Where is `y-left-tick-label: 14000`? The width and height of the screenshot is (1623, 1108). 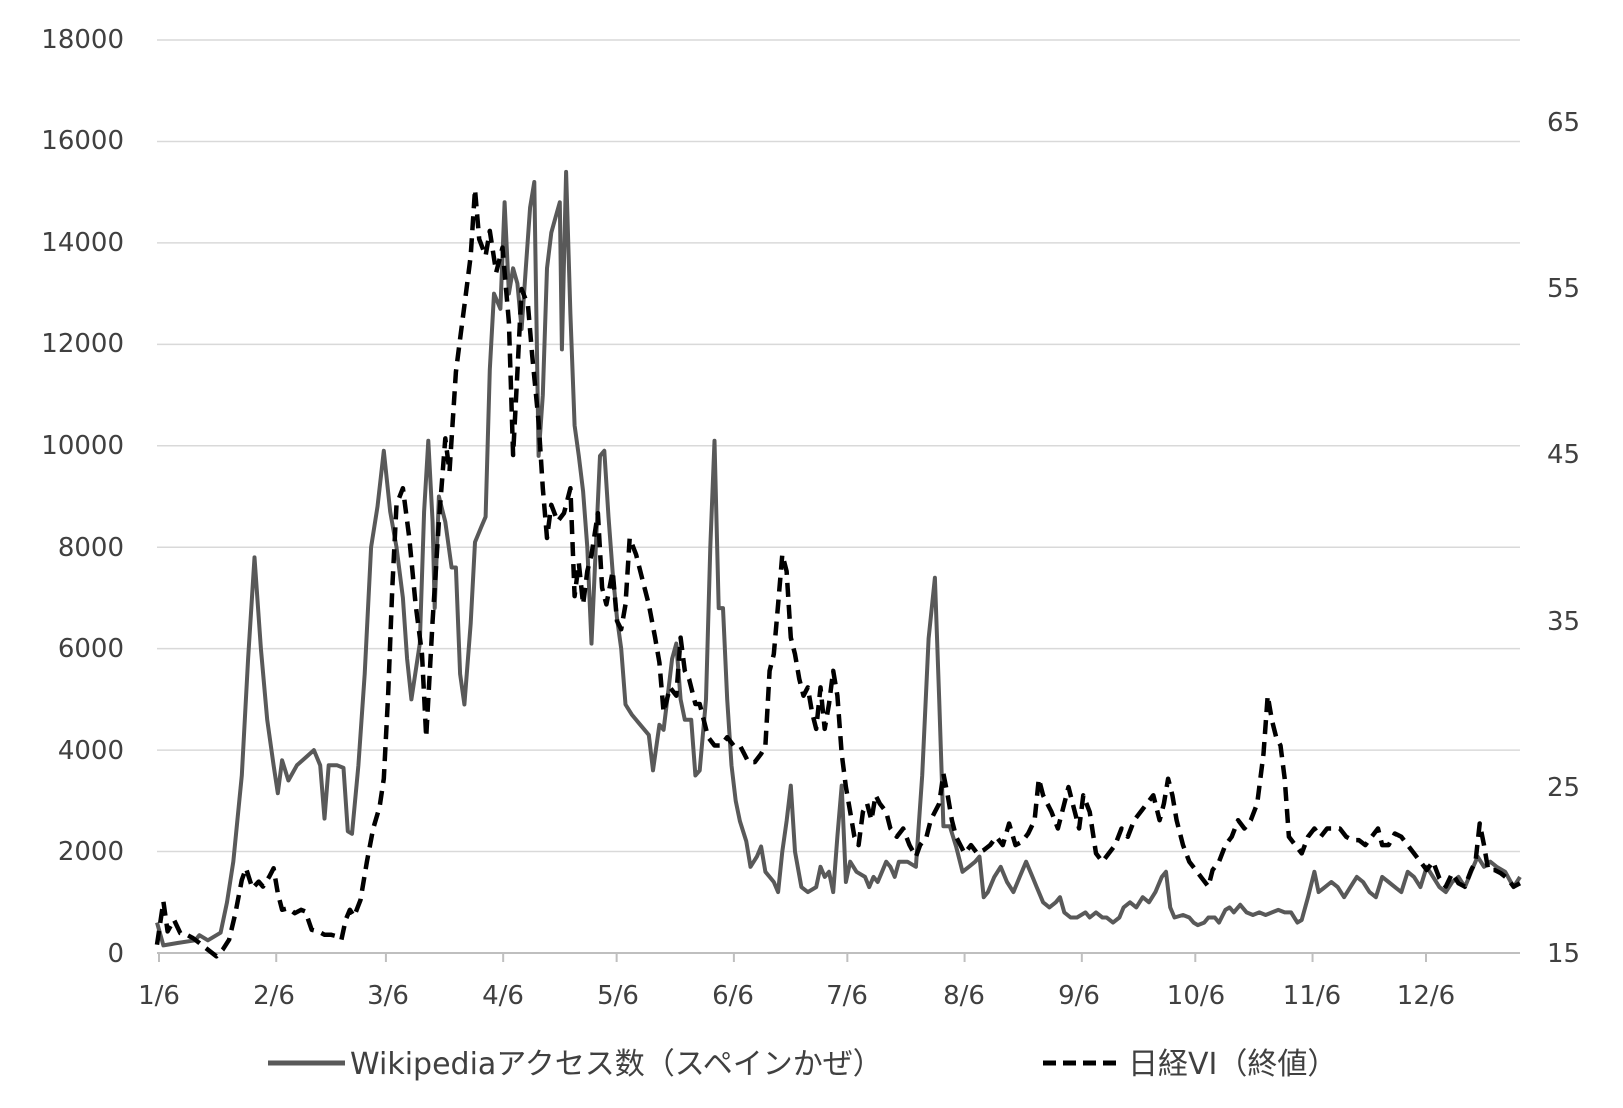
y-left-tick-label: 14000 is located at coordinates (82, 243).